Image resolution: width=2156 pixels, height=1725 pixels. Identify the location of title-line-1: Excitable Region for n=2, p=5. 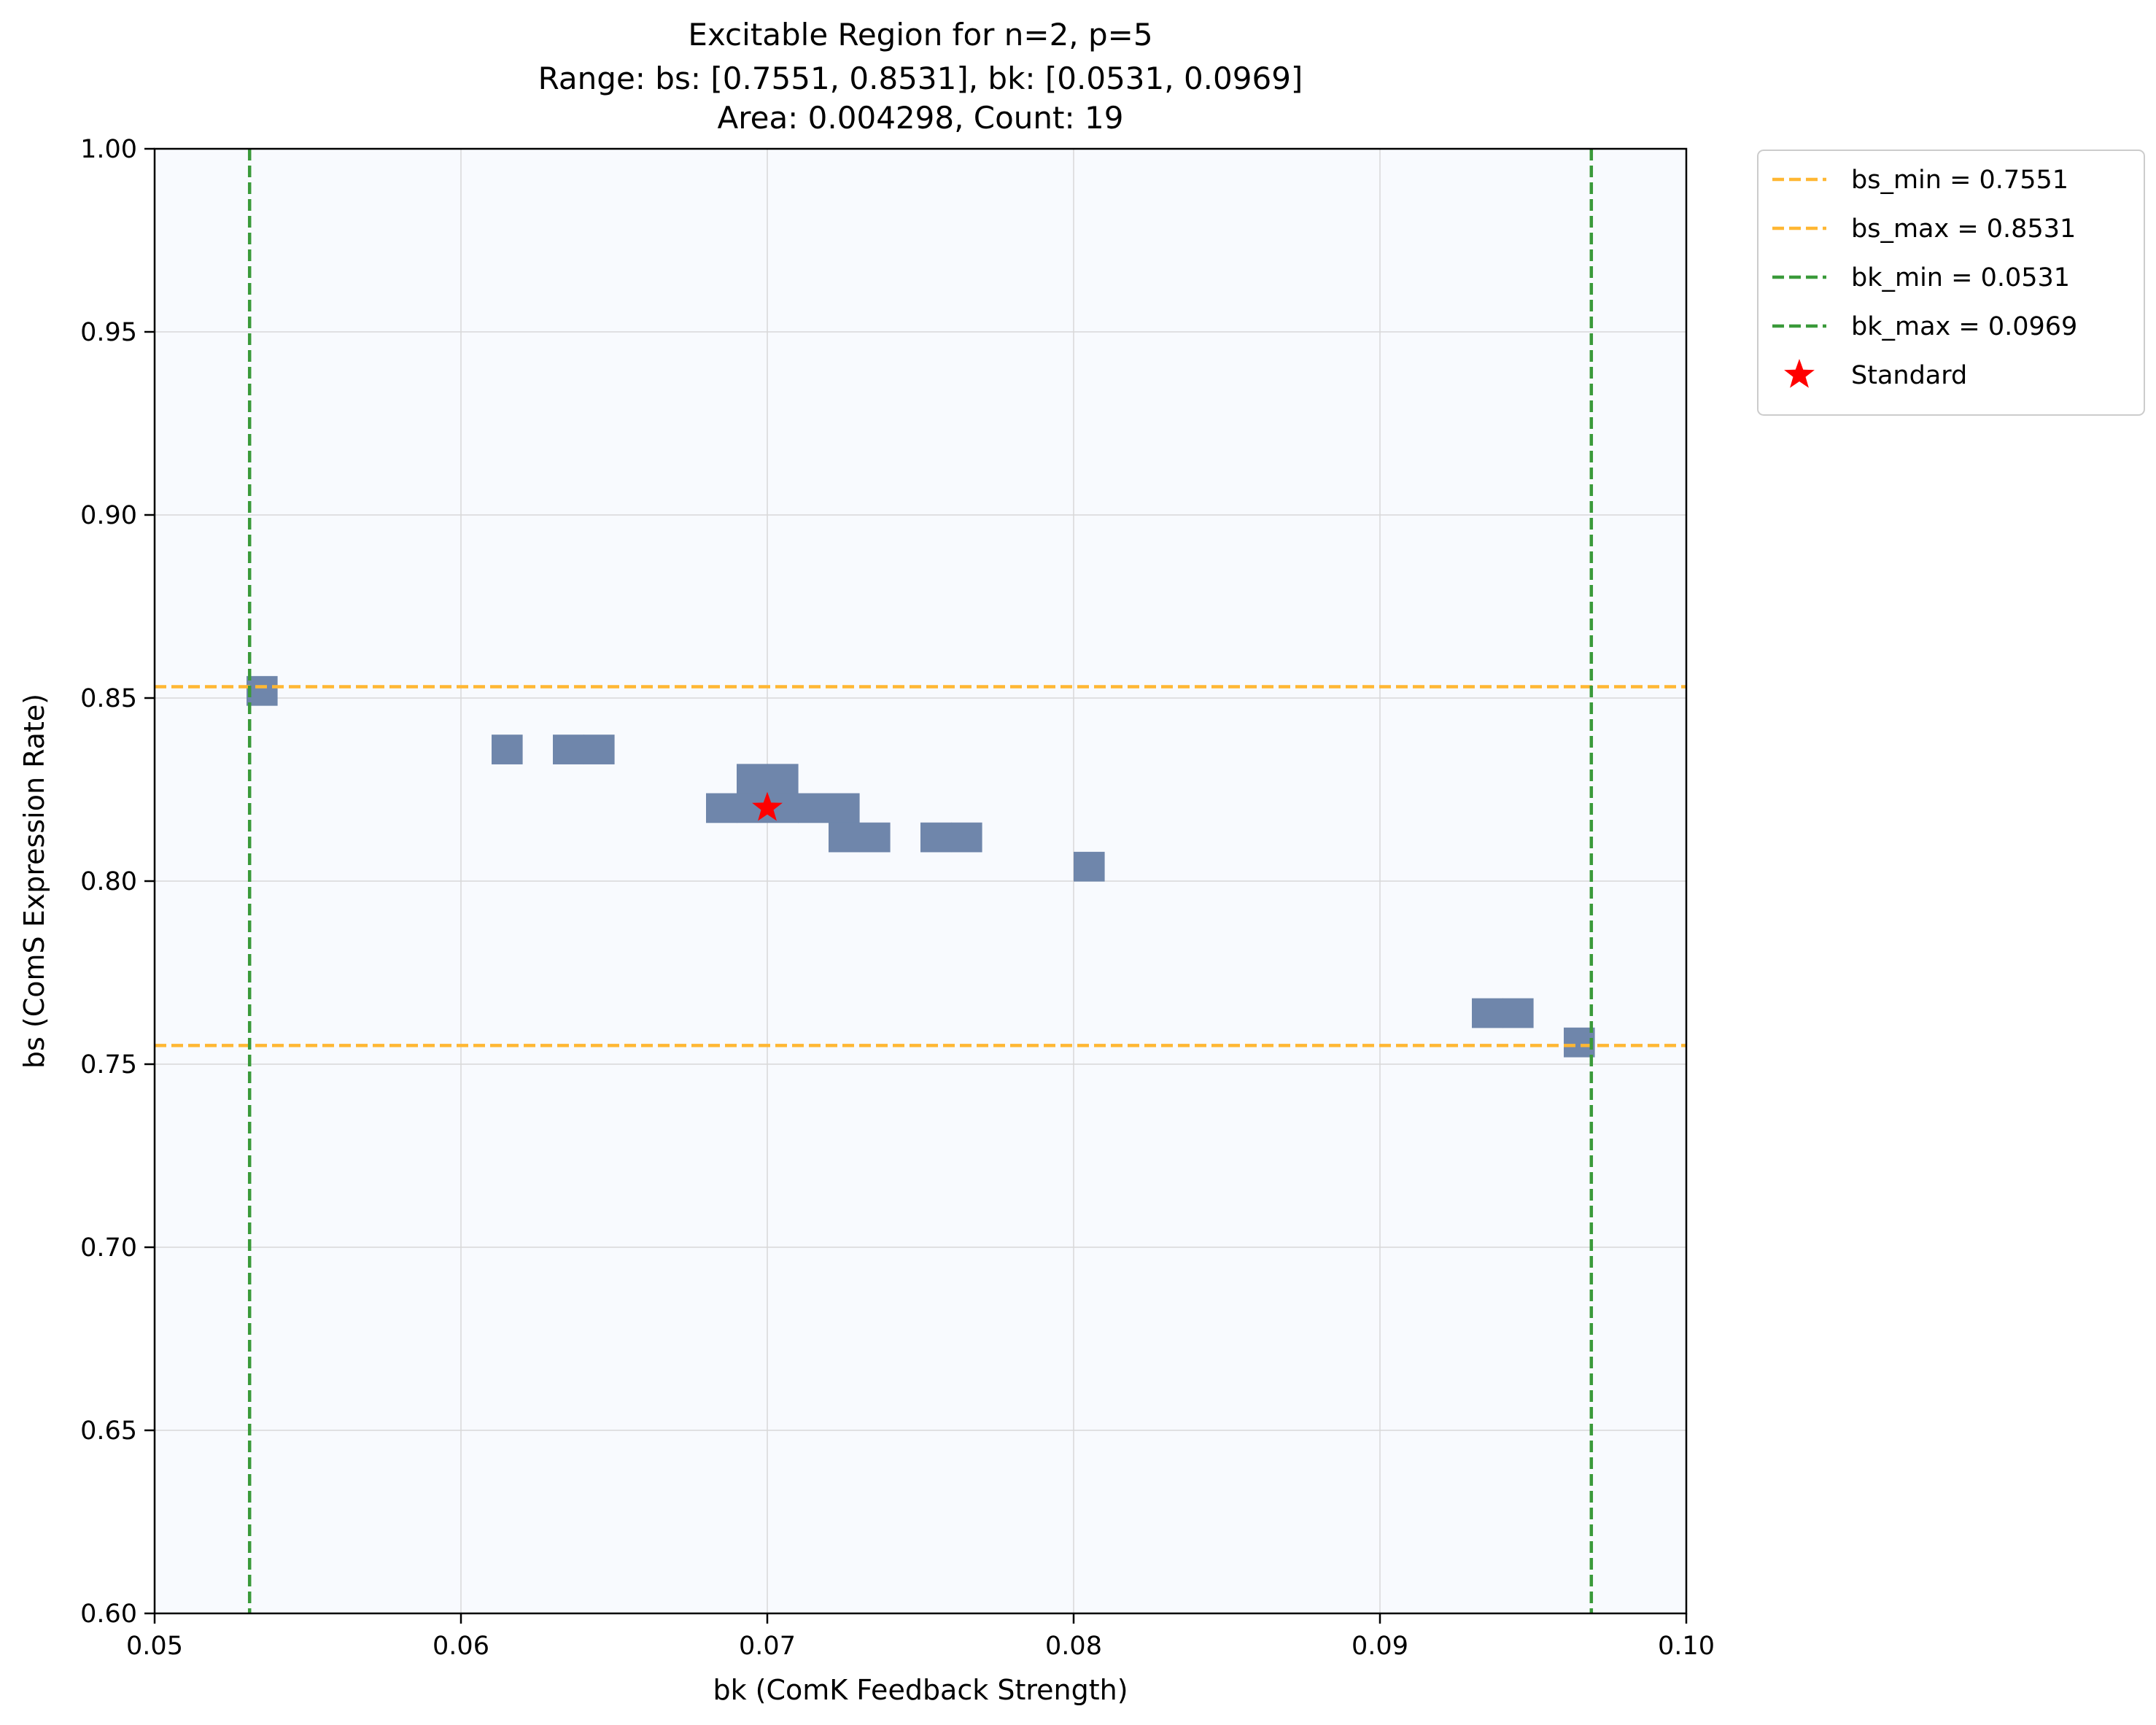
(920, 35).